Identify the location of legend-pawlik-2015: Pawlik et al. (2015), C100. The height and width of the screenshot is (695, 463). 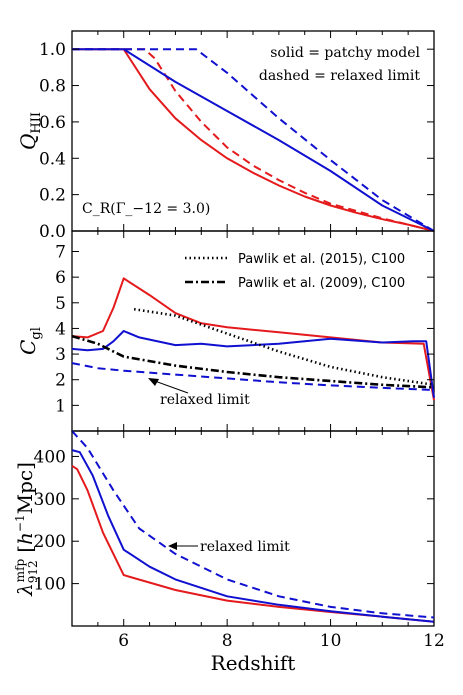
(321, 259).